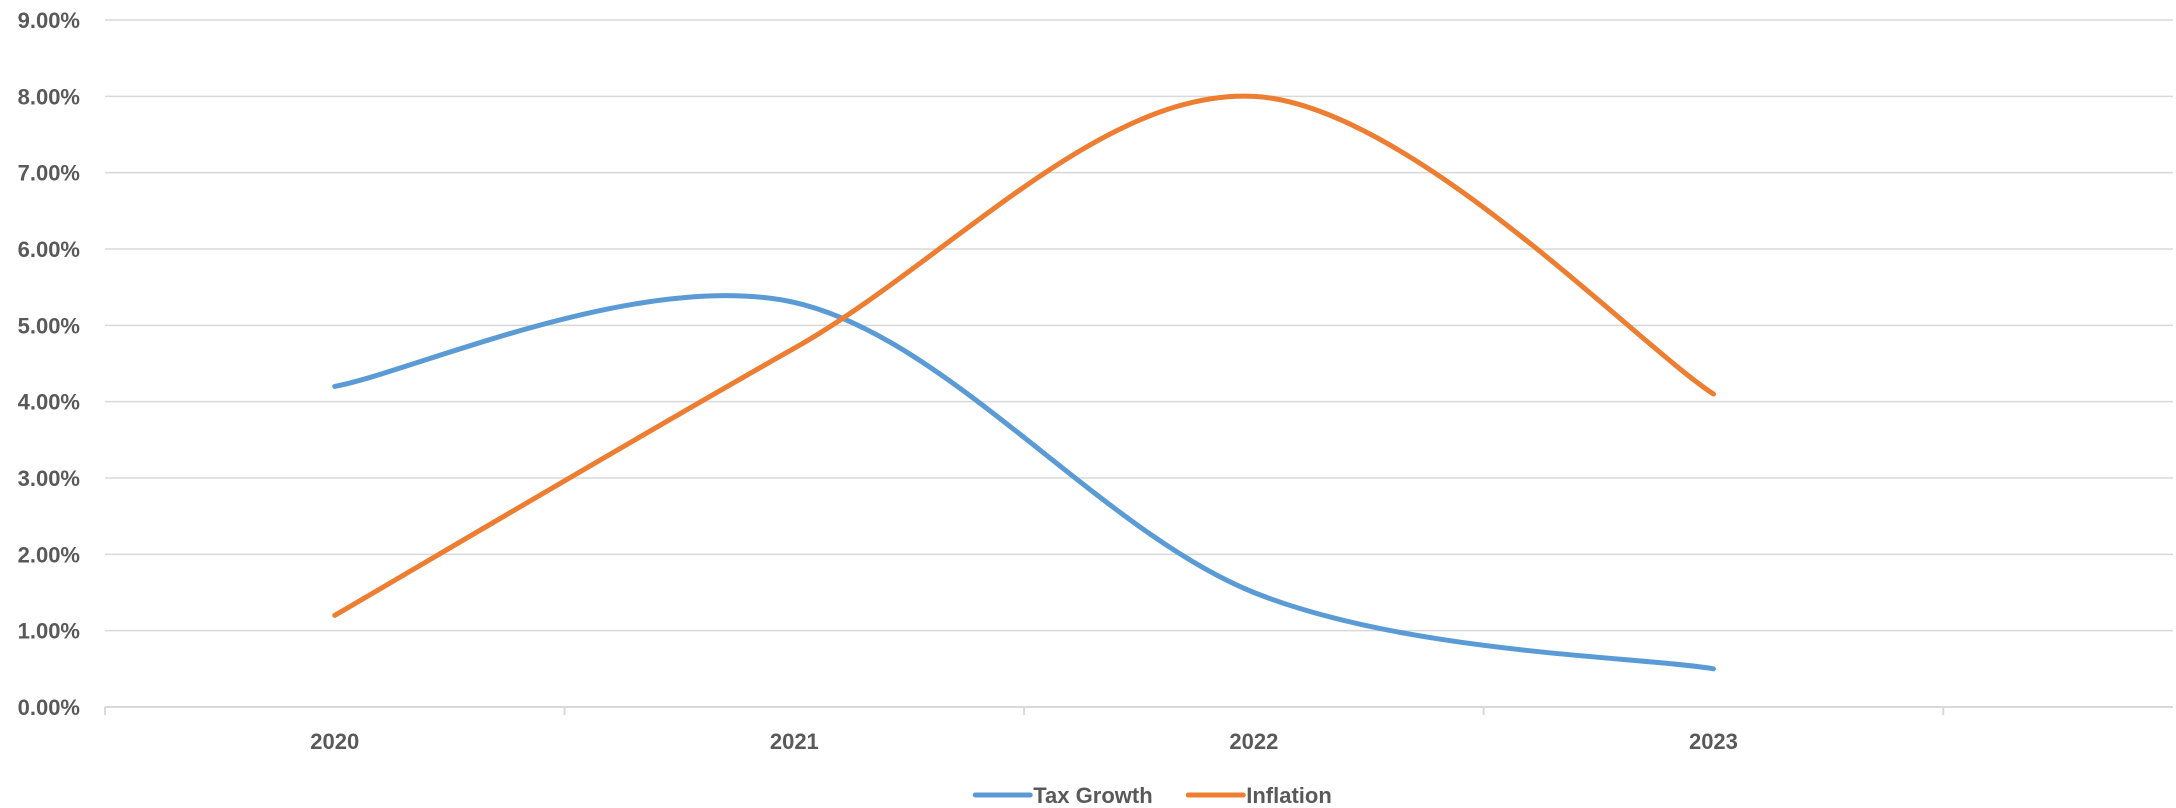 Image resolution: width=2176 pixels, height=808 pixels. Describe the element at coordinates (1713, 741) in the screenshot. I see `x-tick-label: 2023` at that location.